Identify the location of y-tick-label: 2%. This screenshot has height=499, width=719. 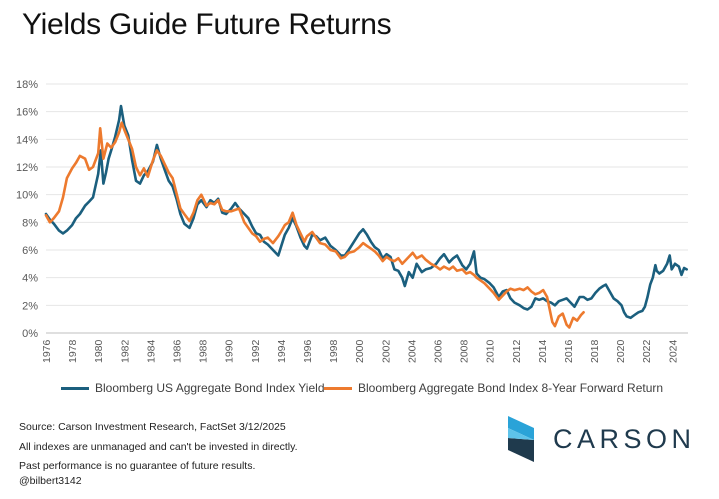
(30, 306).